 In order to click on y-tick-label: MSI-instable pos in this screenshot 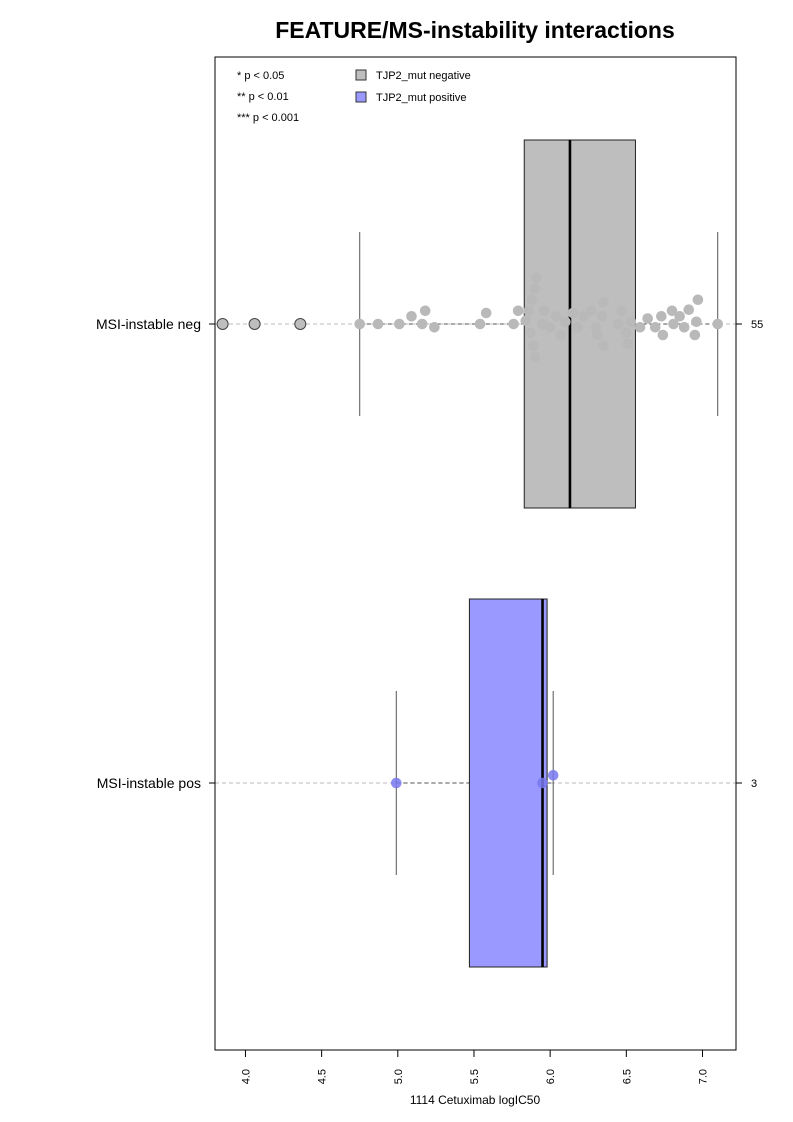, I will do `click(149, 783)`.